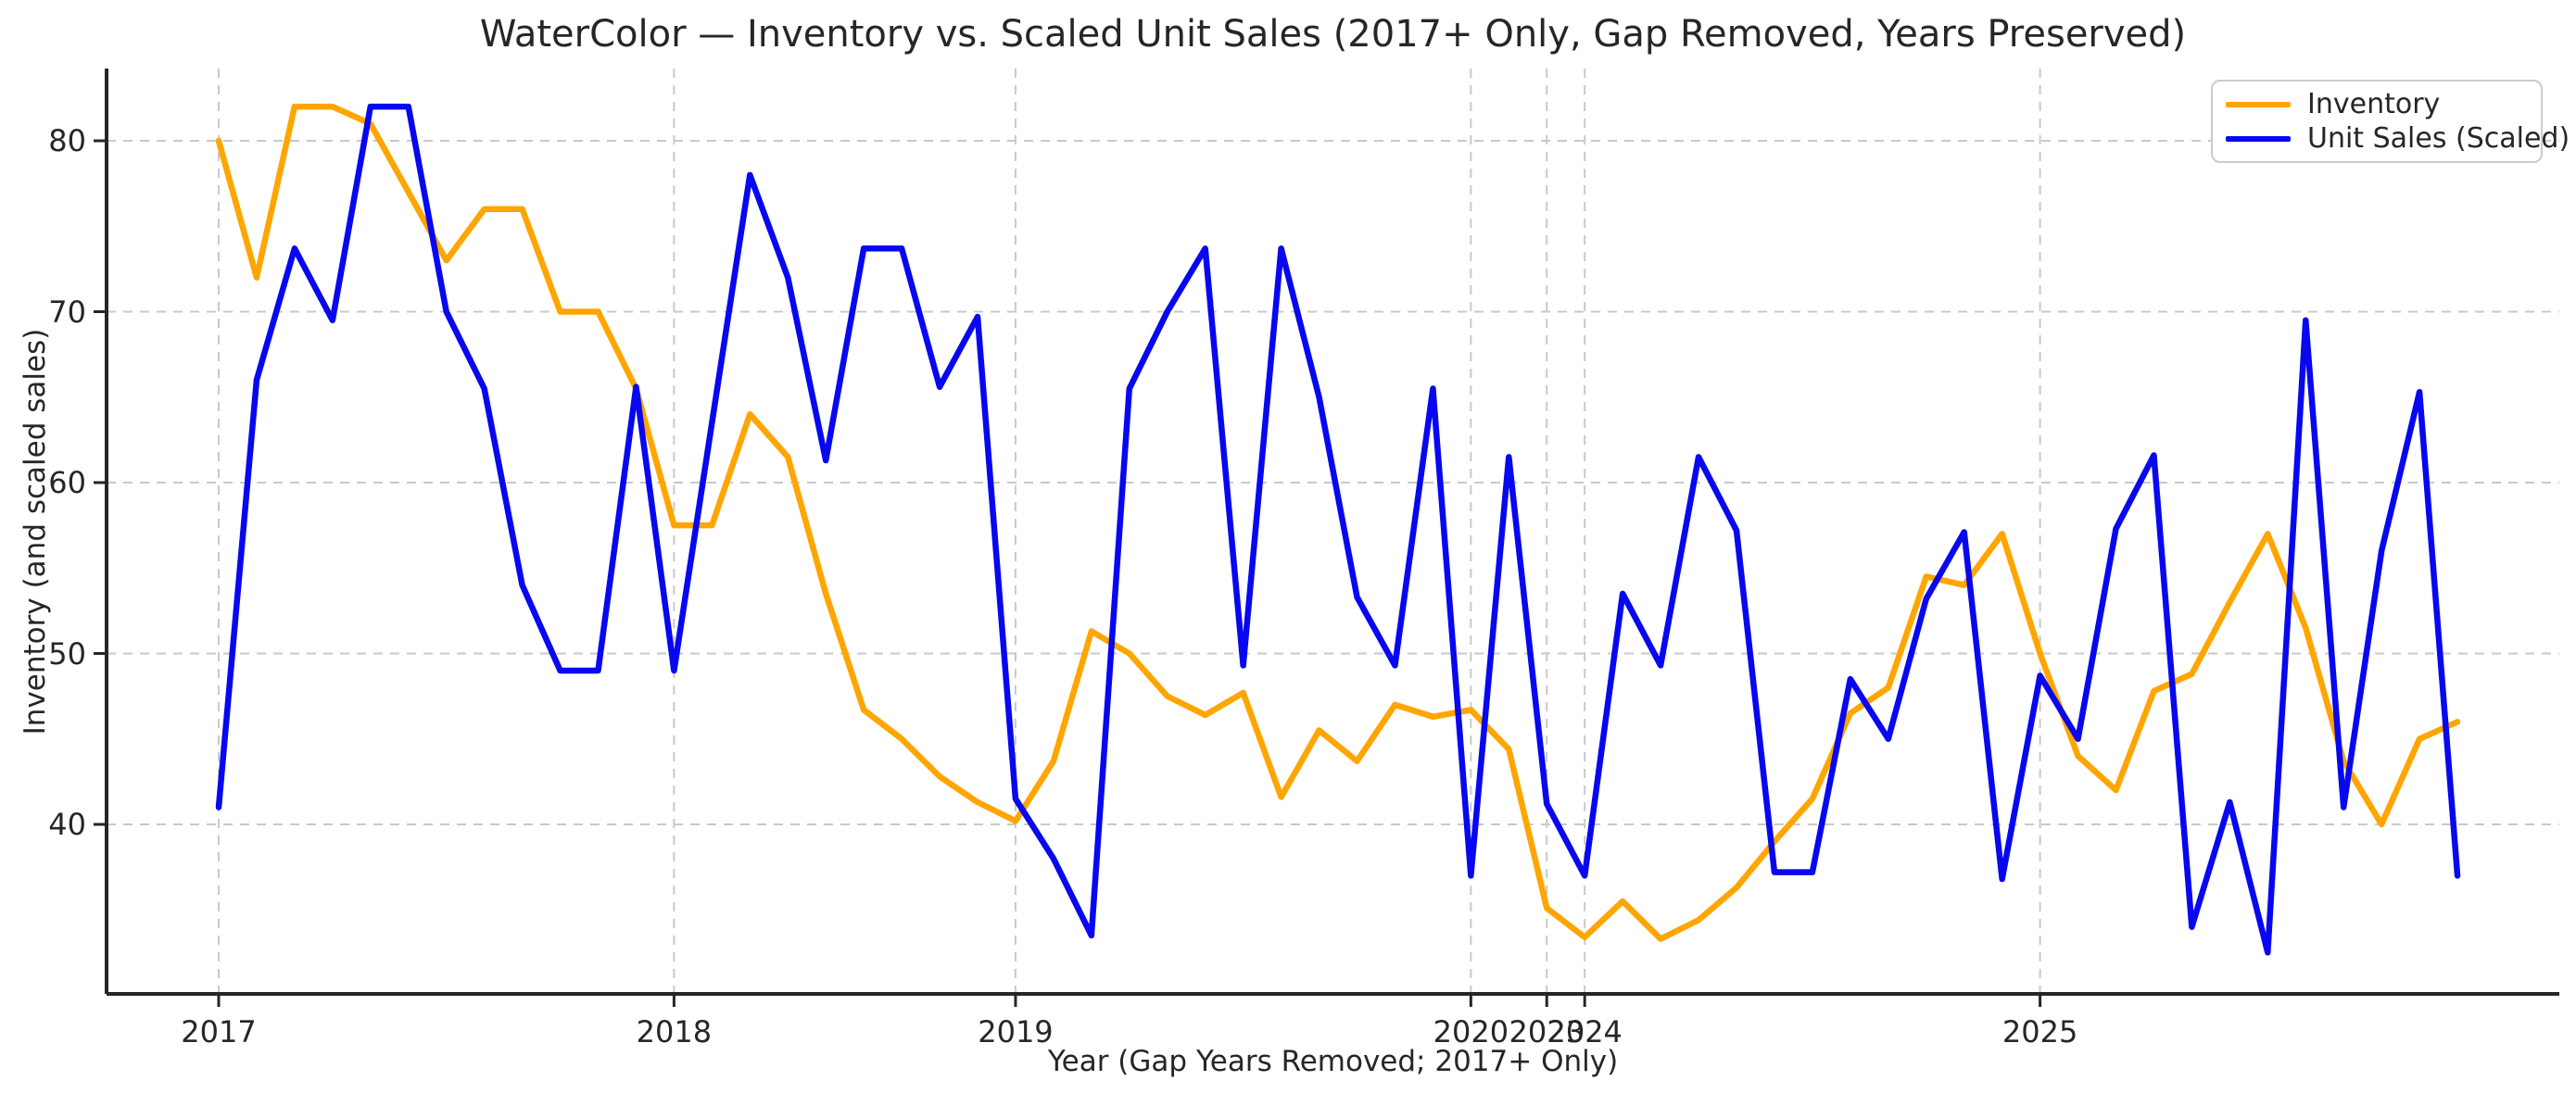 The width and height of the screenshot is (2576, 1093). What do you see at coordinates (2438, 138) in the screenshot?
I see `legend-label-unit-sales: Unit Sales (Scaled)` at bounding box center [2438, 138].